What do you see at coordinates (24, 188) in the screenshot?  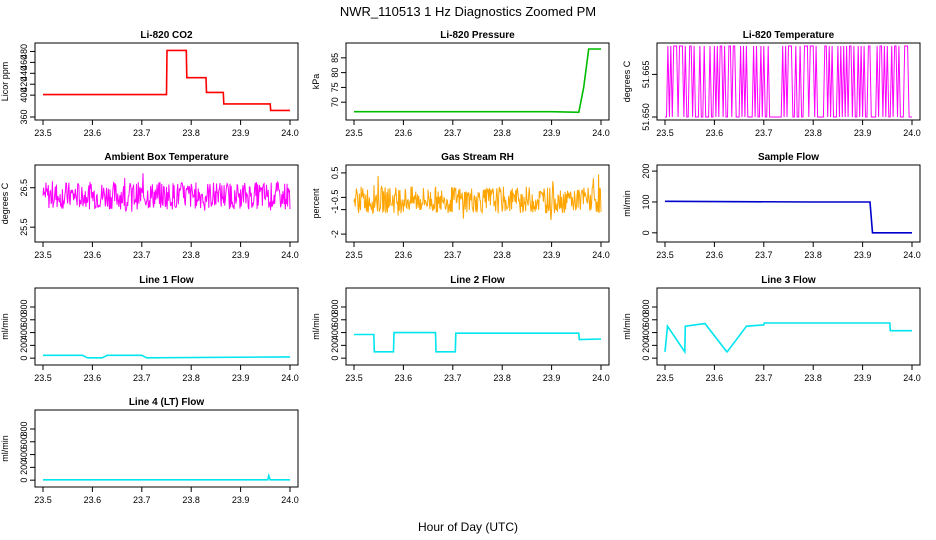 I see `y-tick-label: 26.5` at bounding box center [24, 188].